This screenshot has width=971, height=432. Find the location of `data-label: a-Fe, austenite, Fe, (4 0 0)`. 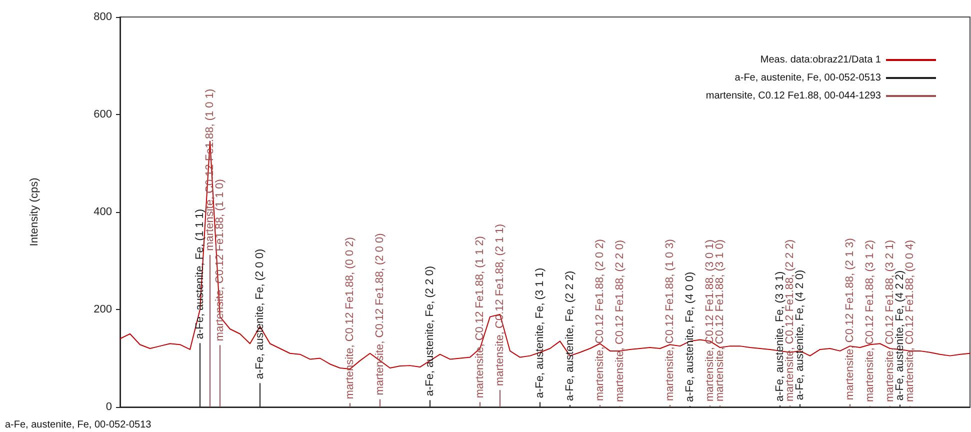

data-label: a-Fe, austenite, Fe, (4 0 0) is located at coordinates (690, 337).